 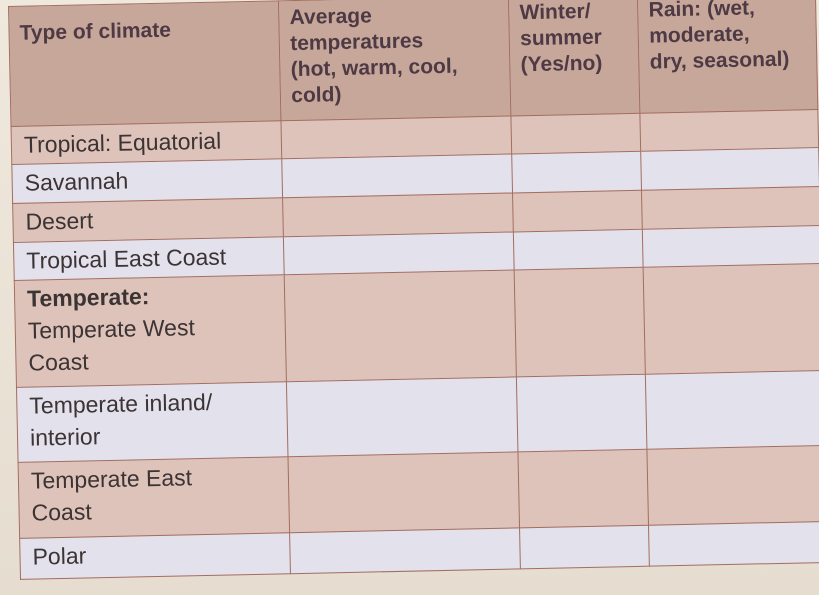 What do you see at coordinates (154, 498) in the screenshot?
I see `climate-label: Temperate East Coast` at bounding box center [154, 498].